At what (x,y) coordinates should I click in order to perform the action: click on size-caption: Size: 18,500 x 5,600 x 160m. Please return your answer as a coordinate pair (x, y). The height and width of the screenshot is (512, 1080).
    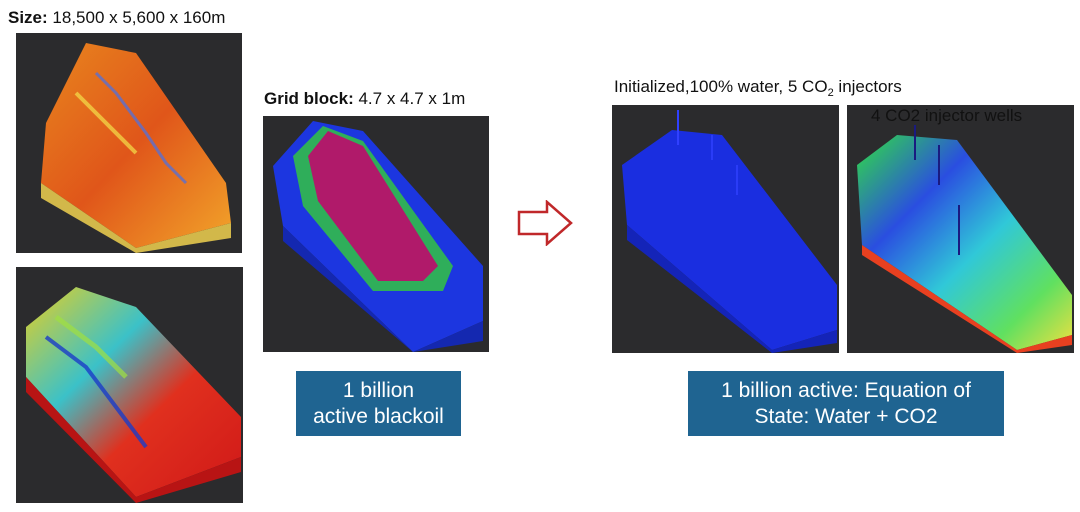
    Looking at the image, I should click on (116, 18).